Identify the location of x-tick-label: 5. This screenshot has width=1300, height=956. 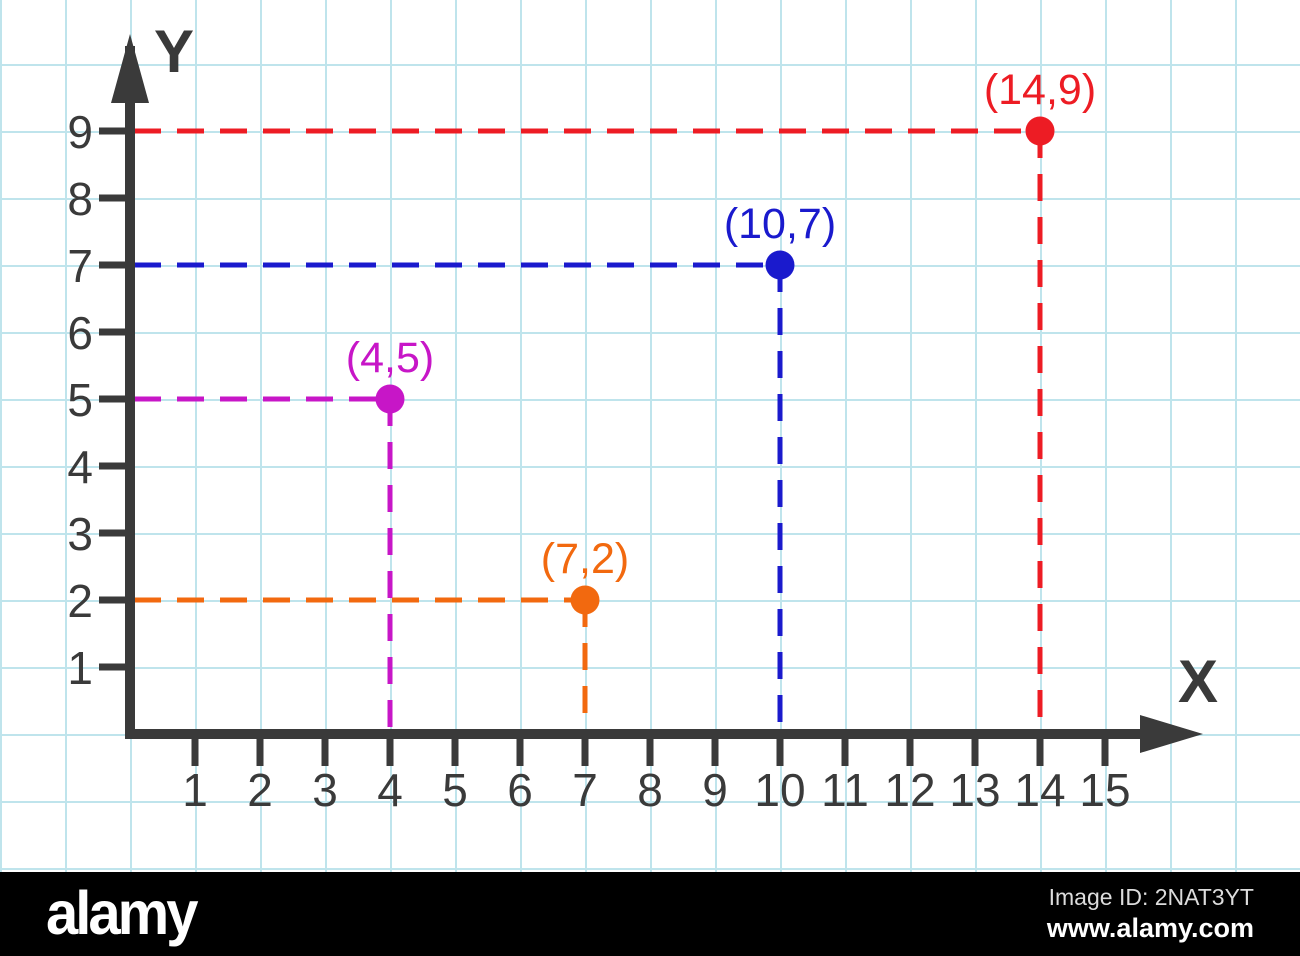
(455, 790).